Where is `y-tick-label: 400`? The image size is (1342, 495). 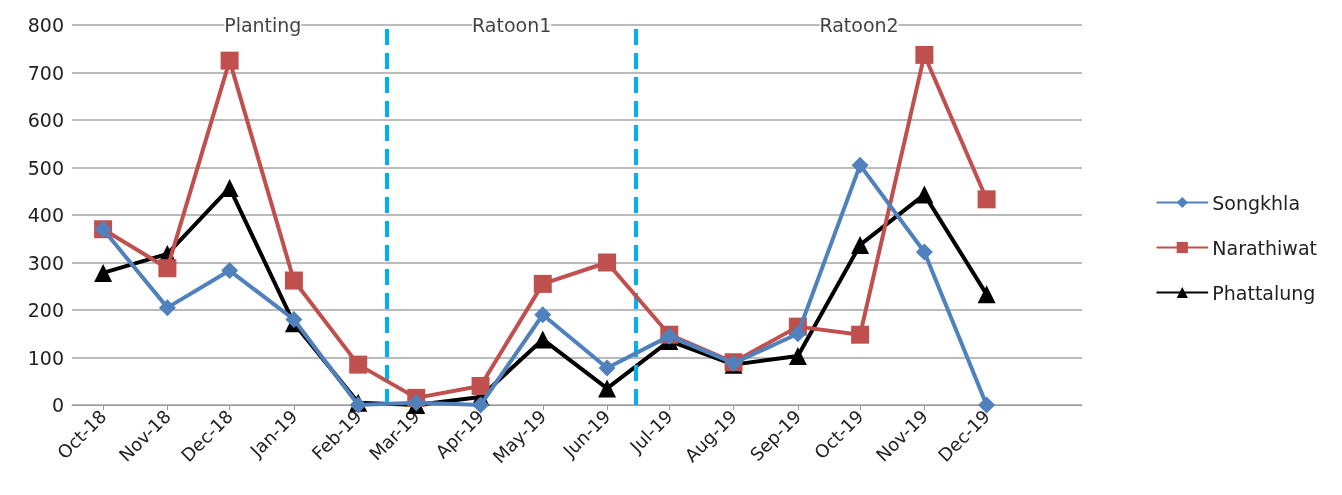 y-tick-label: 400 is located at coordinates (45, 215).